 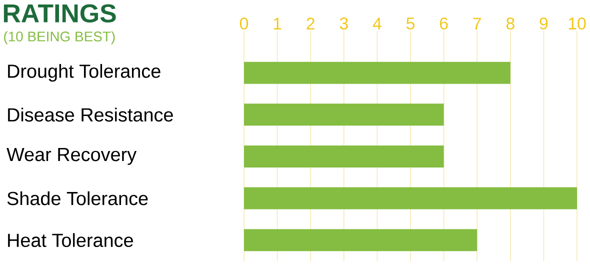 I want to click on x-tick-label: 4, so click(x=377, y=24).